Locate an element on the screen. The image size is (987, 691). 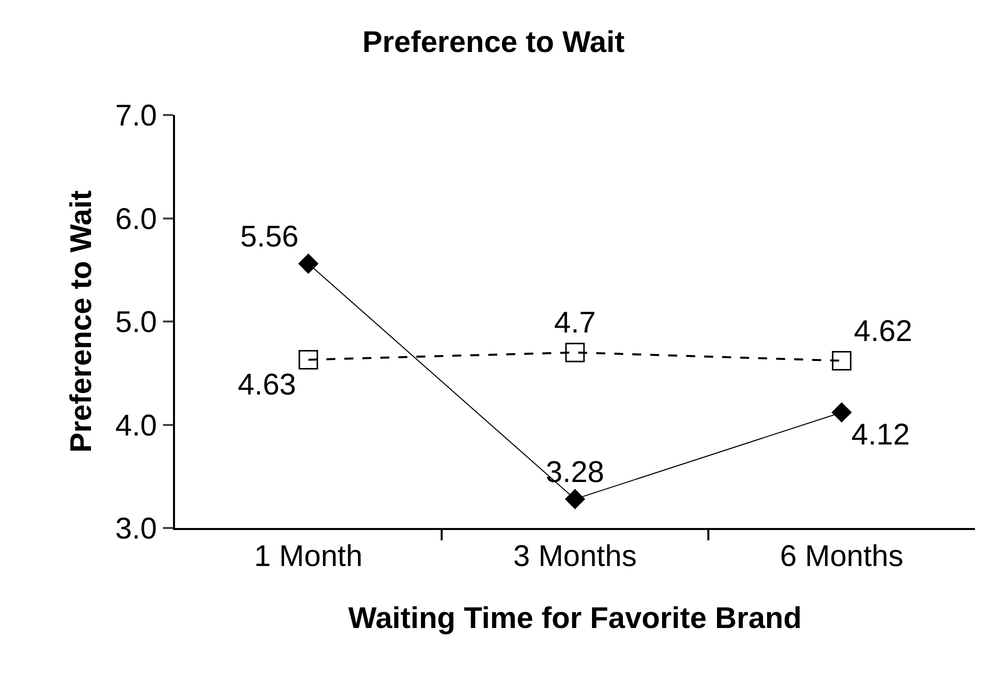
data-label: 4.62 is located at coordinates (883, 331).